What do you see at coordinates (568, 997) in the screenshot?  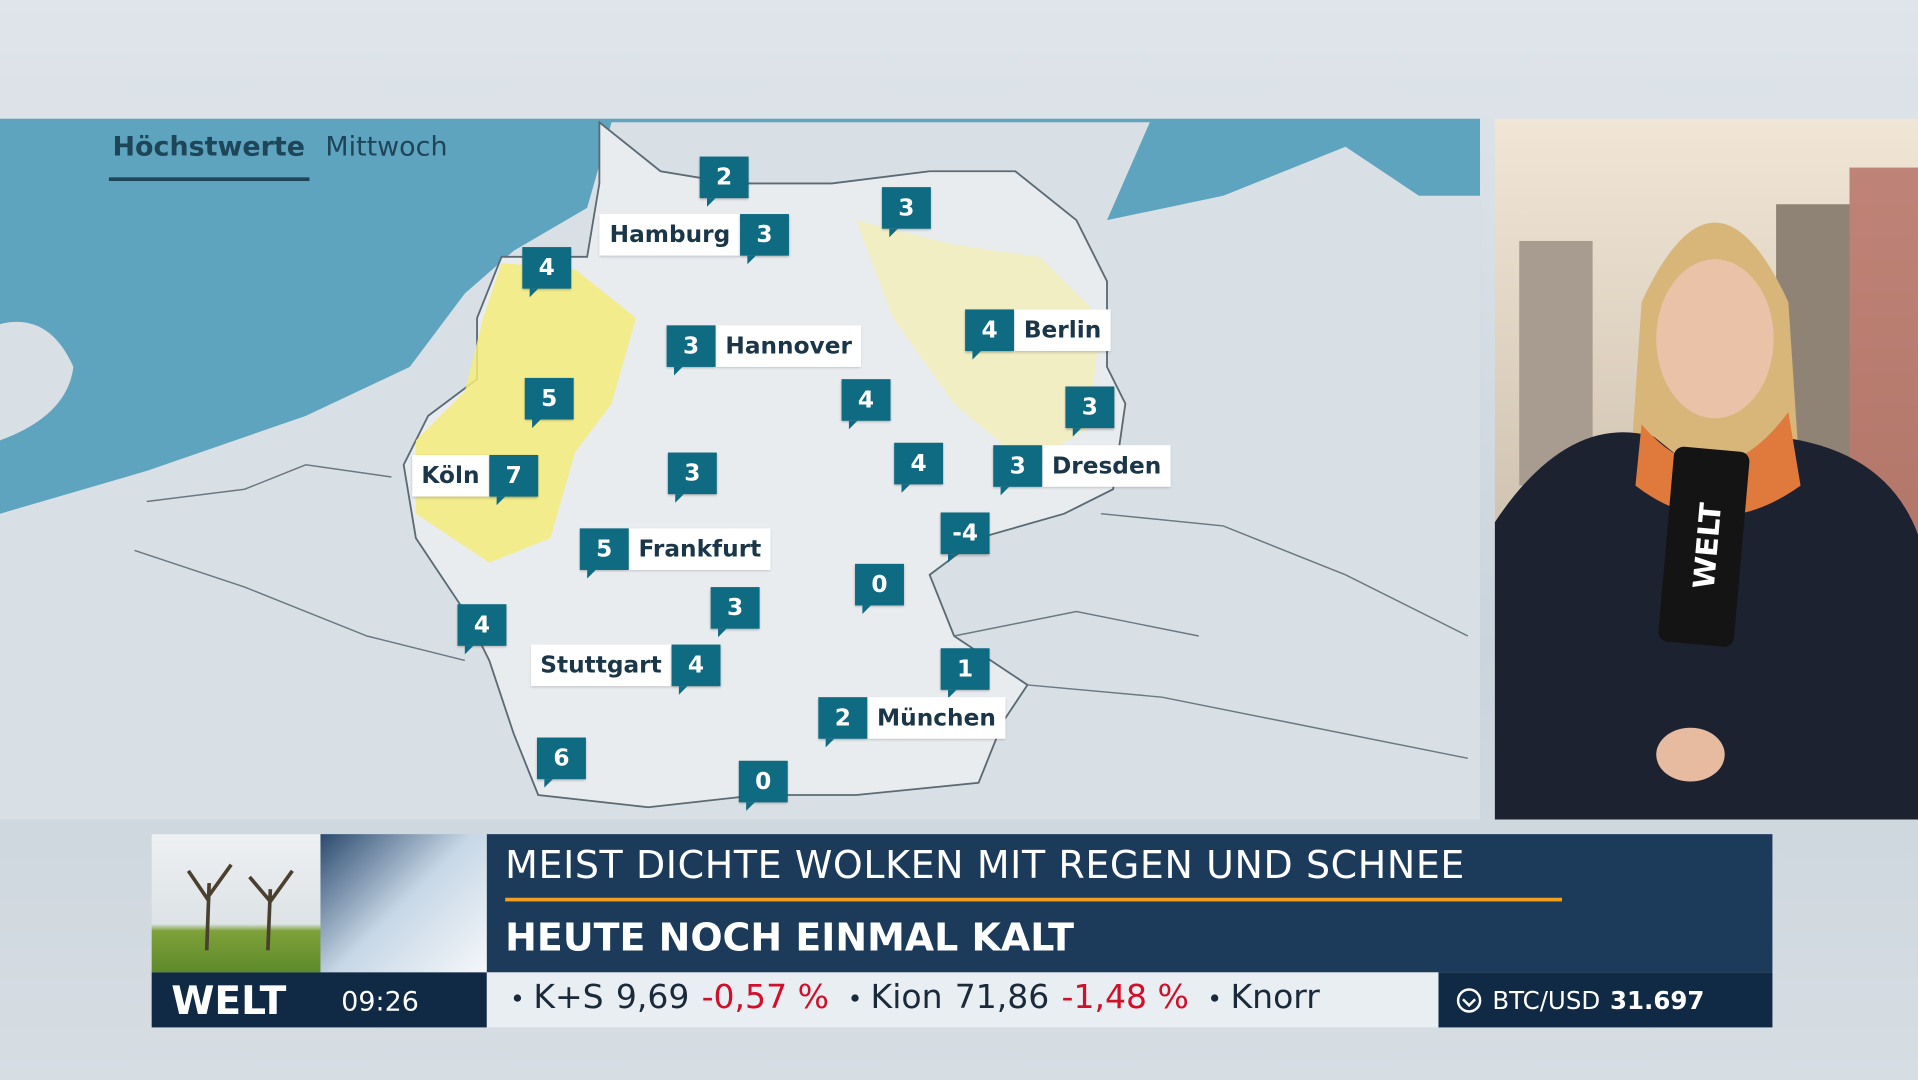 I see `ticker-name: K+S` at bounding box center [568, 997].